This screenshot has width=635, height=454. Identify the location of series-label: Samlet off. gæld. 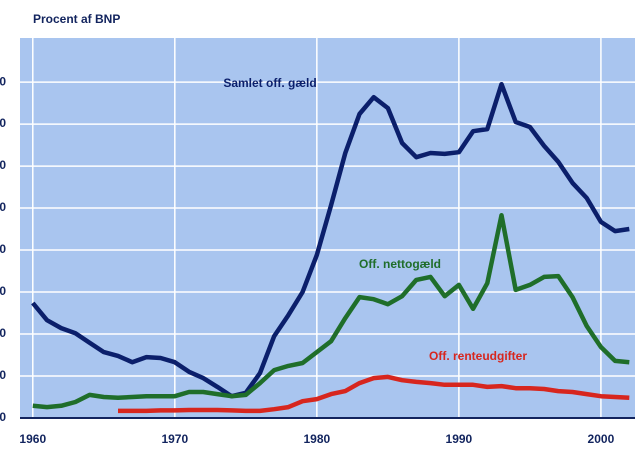
(269, 83).